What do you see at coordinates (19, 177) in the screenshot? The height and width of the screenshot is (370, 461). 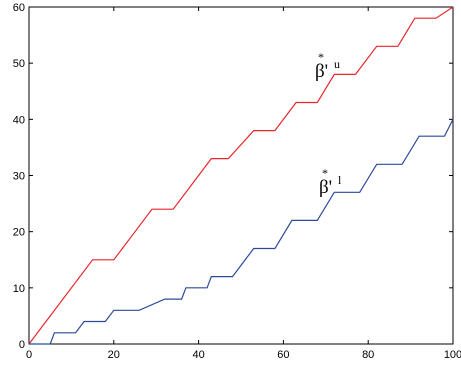 I see `y-tick-label: 30` at bounding box center [19, 177].